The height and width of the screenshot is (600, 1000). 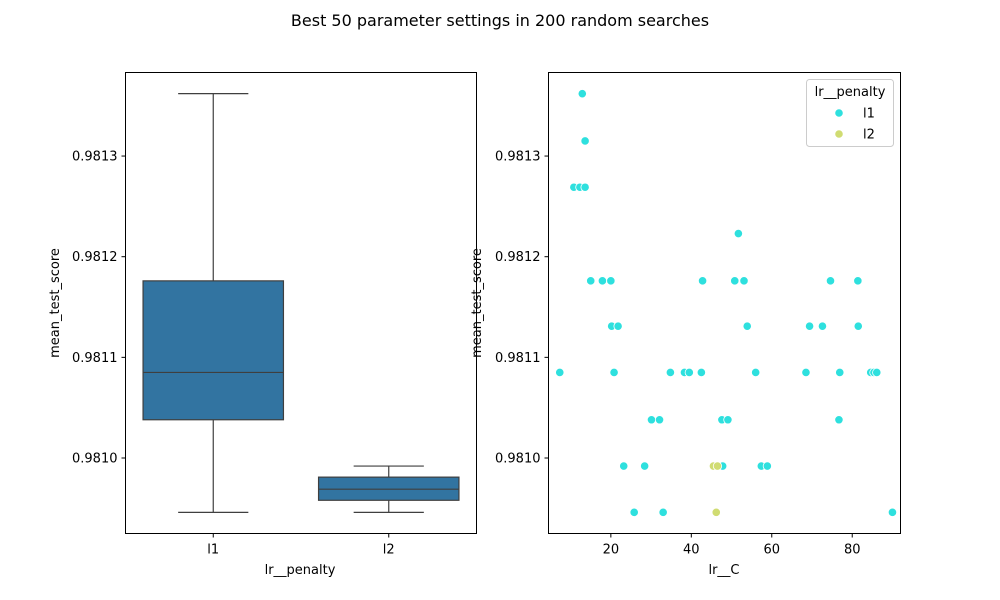 I want to click on legend-box, so click(x=850, y=113).